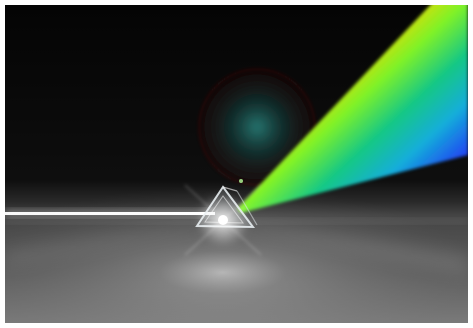  What do you see at coordinates (345, 248) in the screenshot?
I see `floor-light-spread` at bounding box center [345, 248].